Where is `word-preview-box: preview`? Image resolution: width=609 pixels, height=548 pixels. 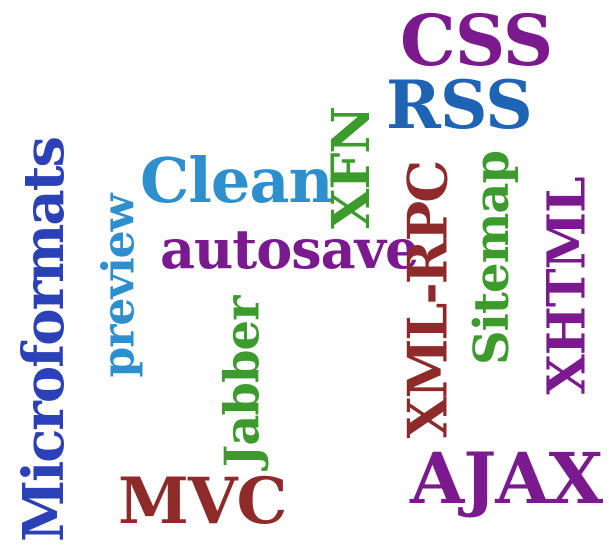 word-preview-box: preview is located at coordinates (120, 286).